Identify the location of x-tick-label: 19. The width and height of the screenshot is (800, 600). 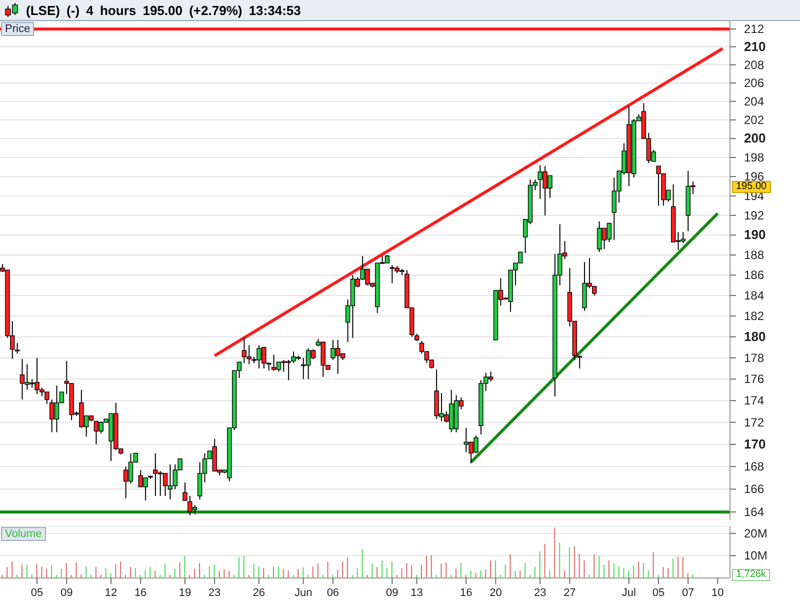
(185, 593).